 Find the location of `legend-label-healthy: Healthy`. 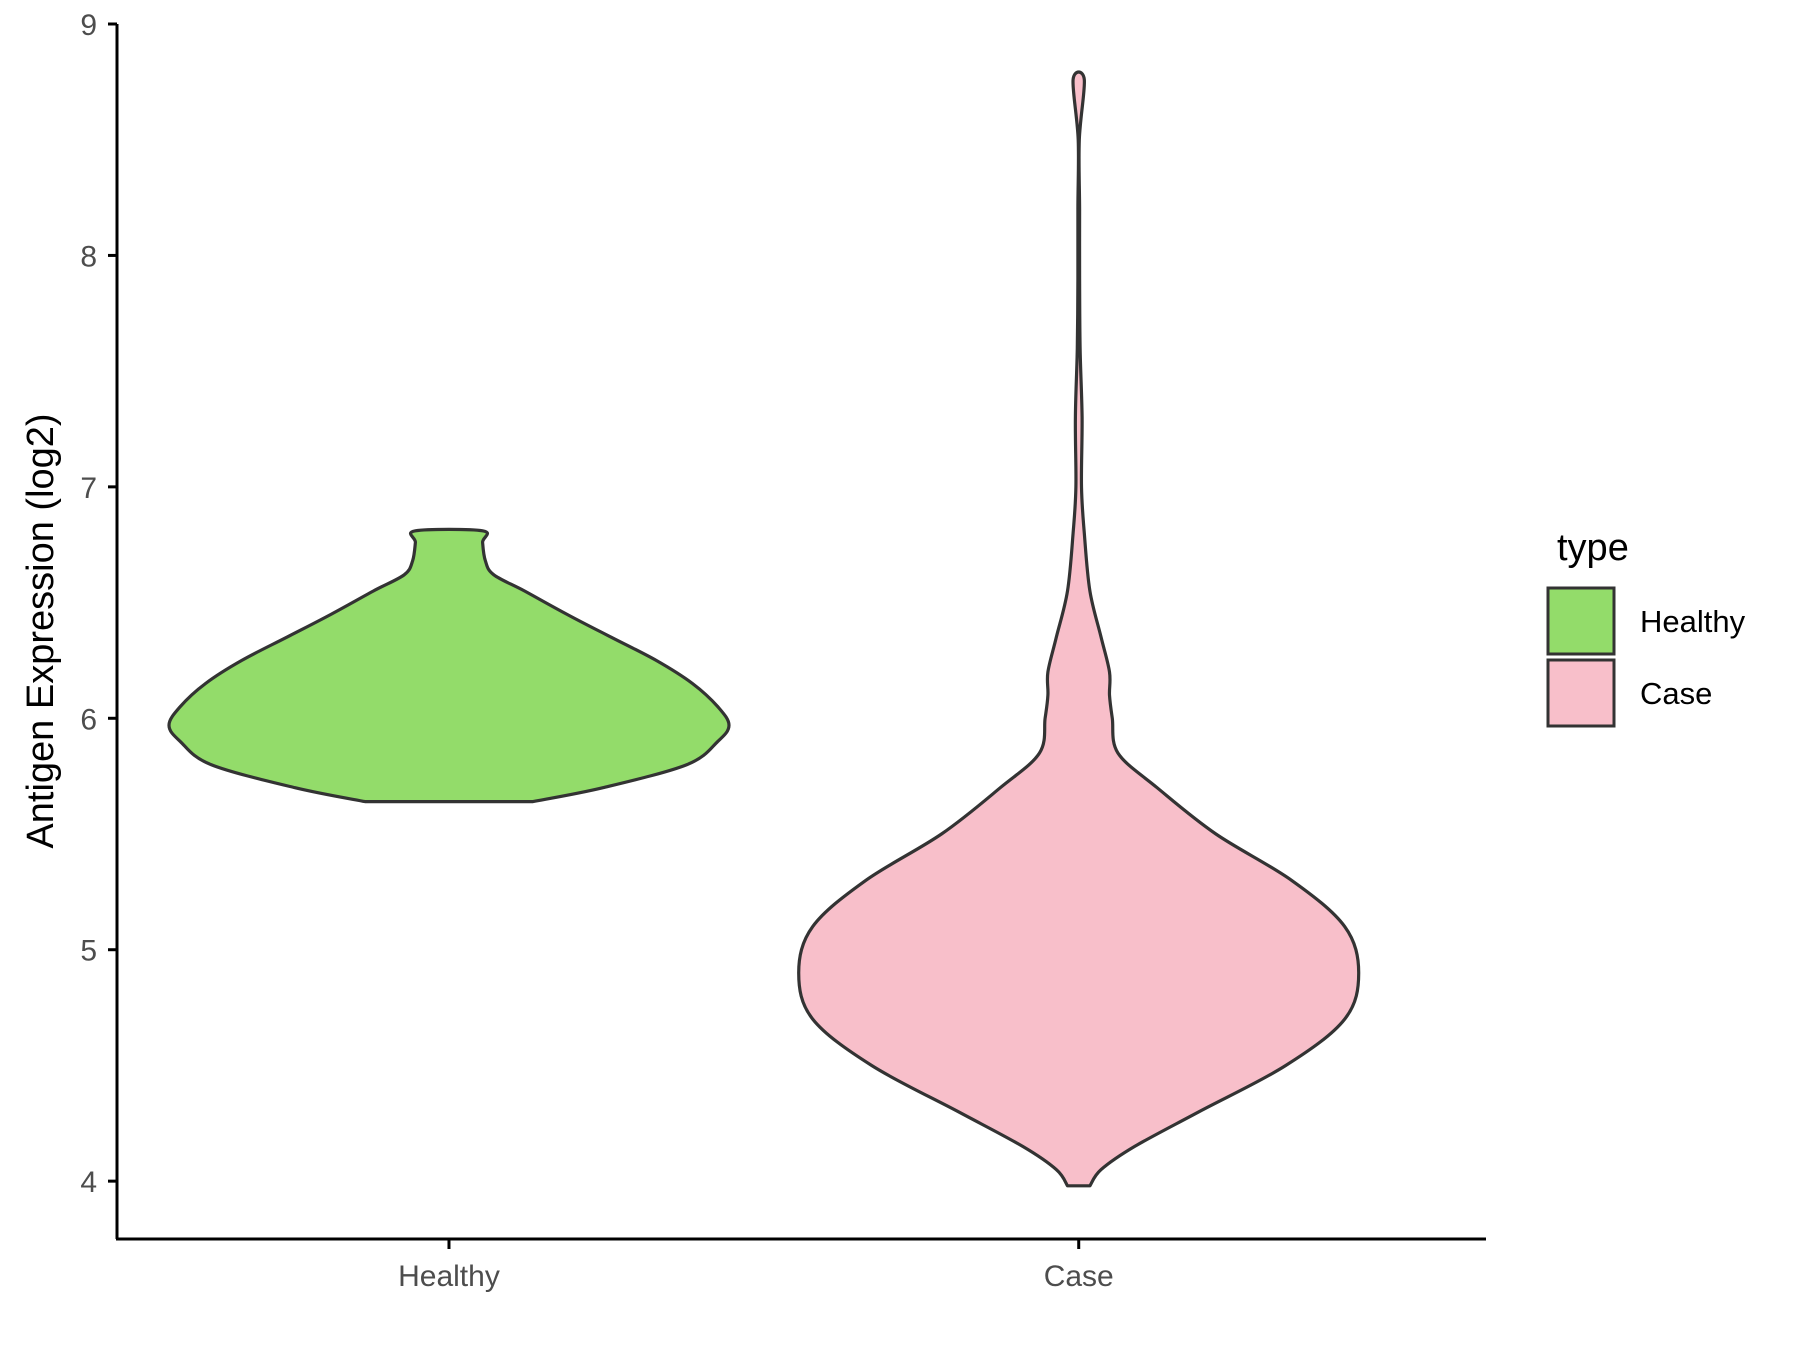

legend-label-healthy: Healthy is located at coordinates (1693, 621).